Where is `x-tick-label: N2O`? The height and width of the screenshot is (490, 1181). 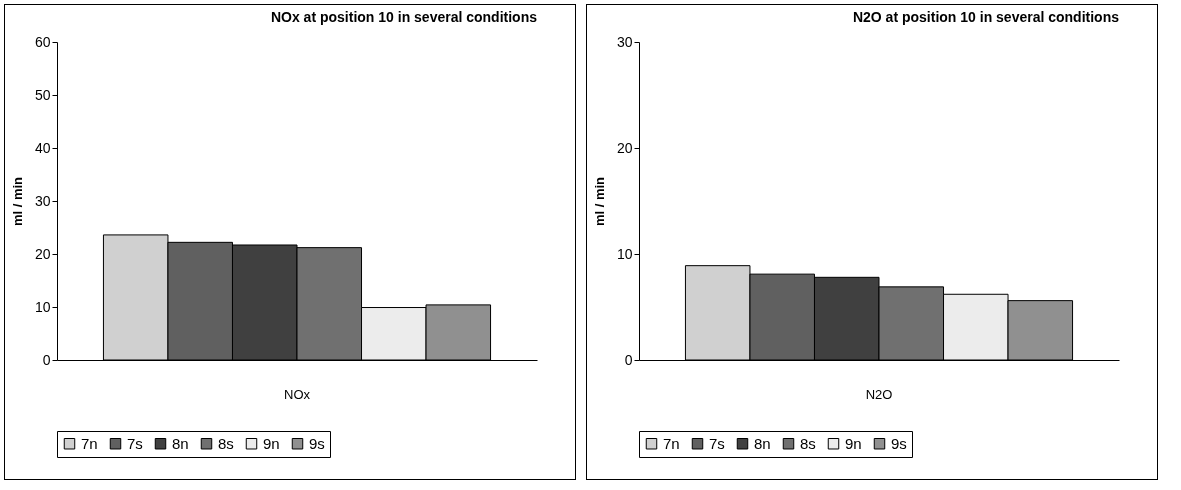
x-tick-label: N2O is located at coordinates (879, 394).